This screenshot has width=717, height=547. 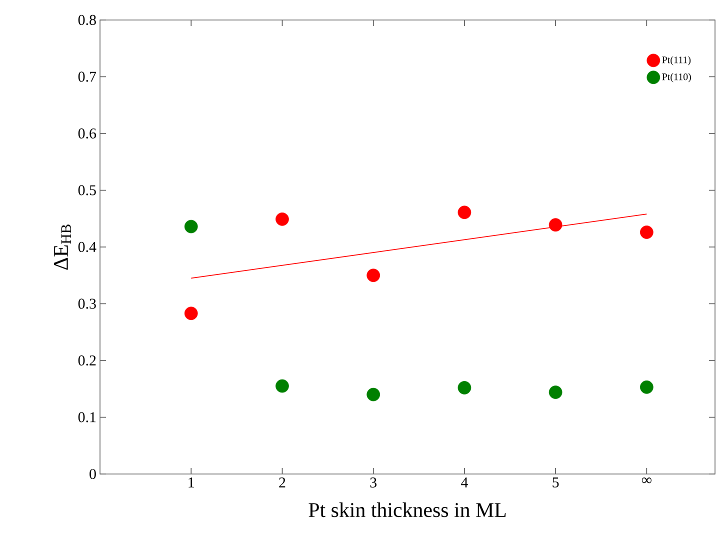 I want to click on y-tick-label: 0.4, so click(x=87, y=247).